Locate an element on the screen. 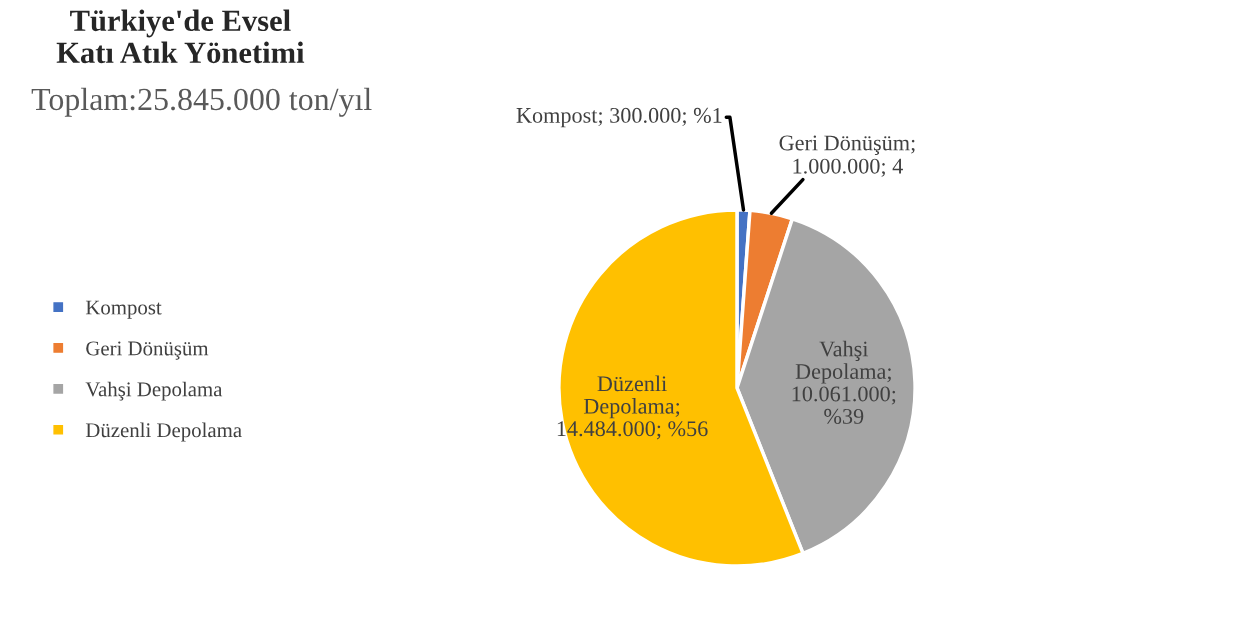  legend-label: Düzenli Depolama is located at coordinates (163, 432).